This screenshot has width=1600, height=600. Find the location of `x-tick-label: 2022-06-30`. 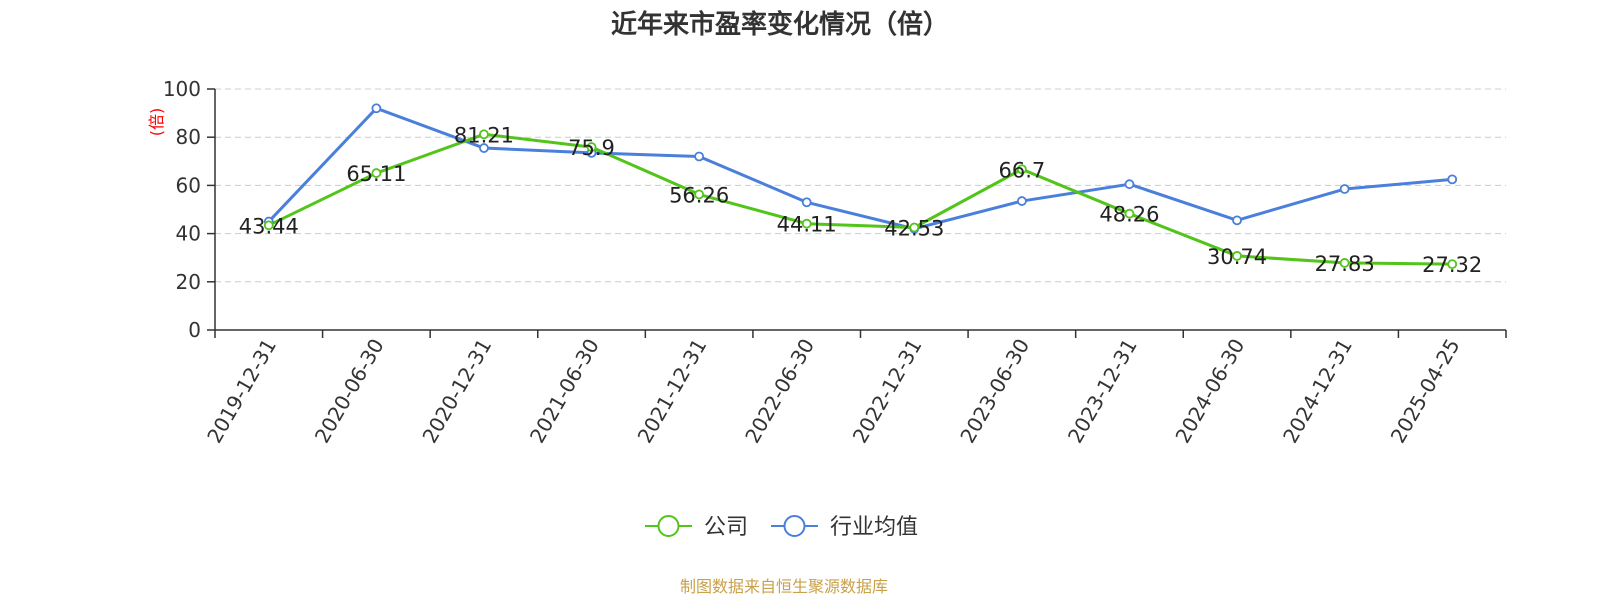

x-tick-label: 2022-06-30 is located at coordinates (779, 391).